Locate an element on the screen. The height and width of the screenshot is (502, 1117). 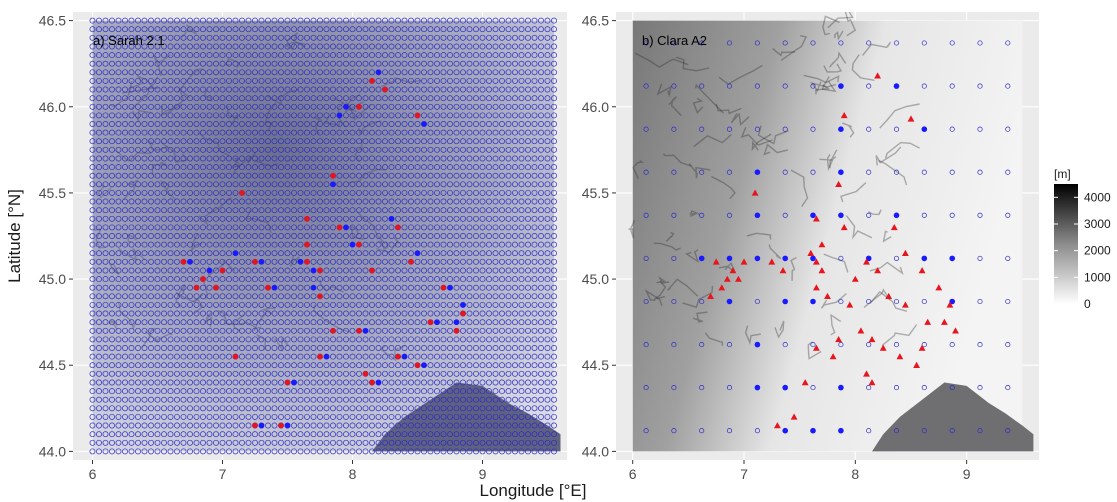
red-station-point is located at coordinates (320, 270).